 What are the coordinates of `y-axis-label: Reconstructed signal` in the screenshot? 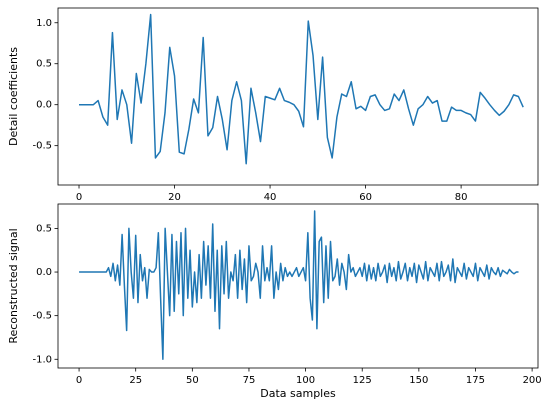 It's located at (13, 285).